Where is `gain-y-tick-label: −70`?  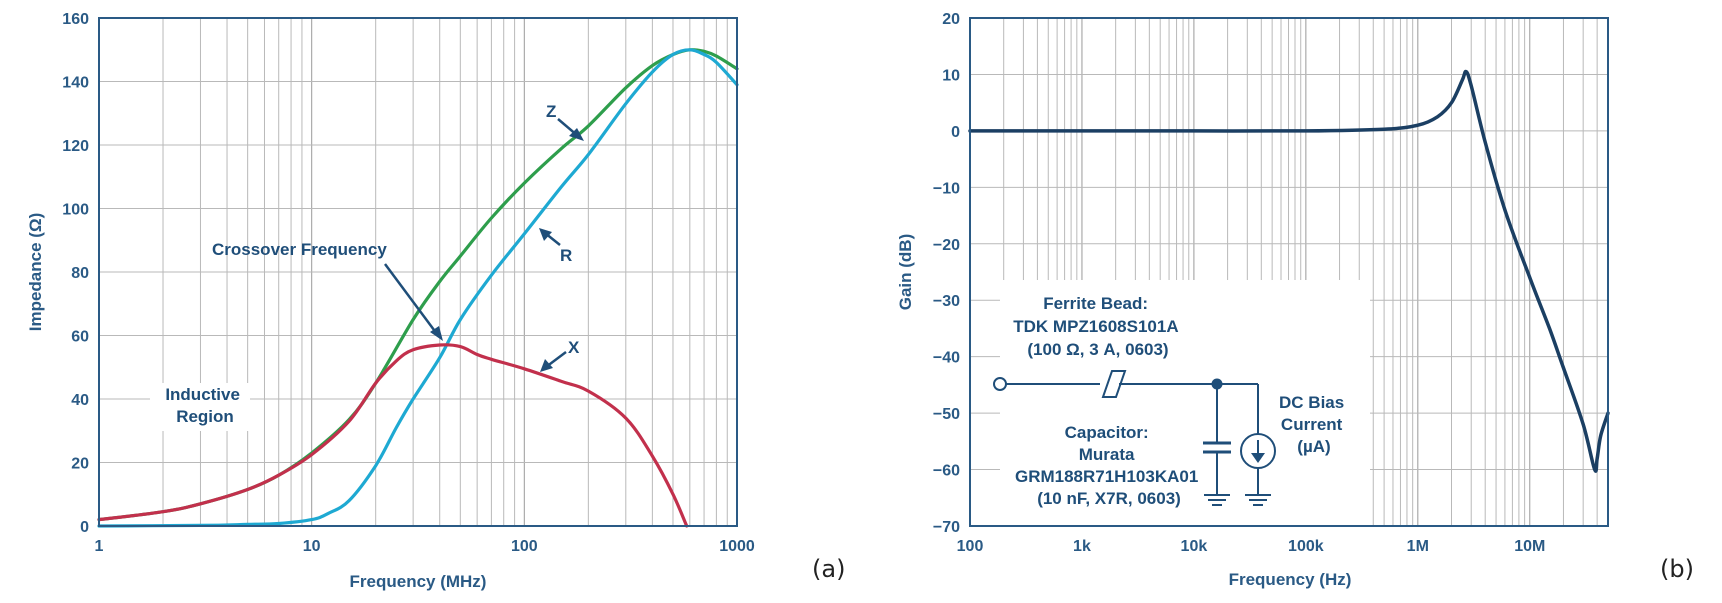
gain-y-tick-label: −70 is located at coordinates (946, 527).